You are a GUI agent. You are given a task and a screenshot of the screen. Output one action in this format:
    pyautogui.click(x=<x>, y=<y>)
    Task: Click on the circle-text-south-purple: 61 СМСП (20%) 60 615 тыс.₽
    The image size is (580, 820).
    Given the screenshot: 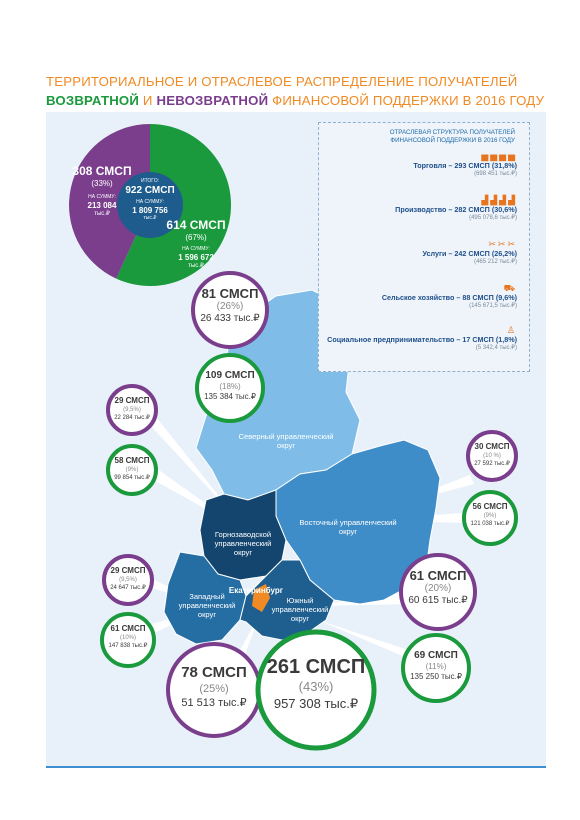 What is the action you would take?
    pyautogui.click(x=438, y=587)
    